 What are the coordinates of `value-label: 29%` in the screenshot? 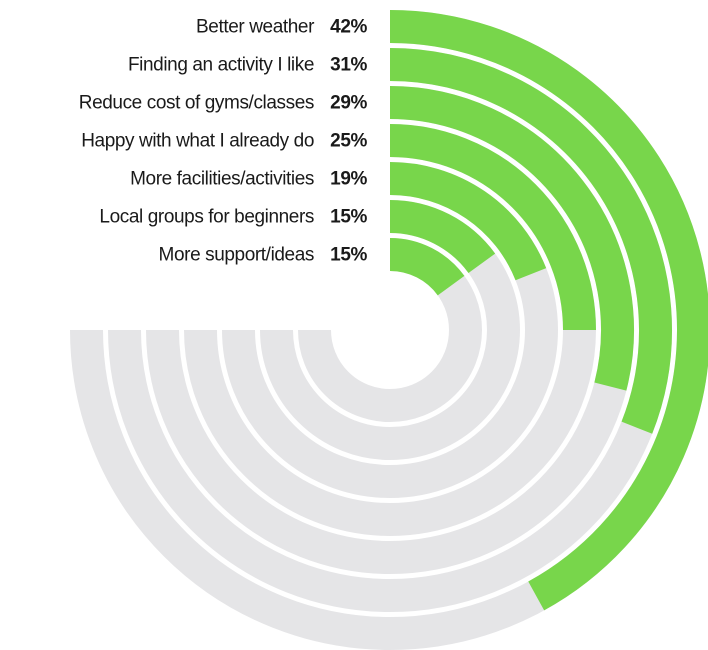 It's located at (348, 103).